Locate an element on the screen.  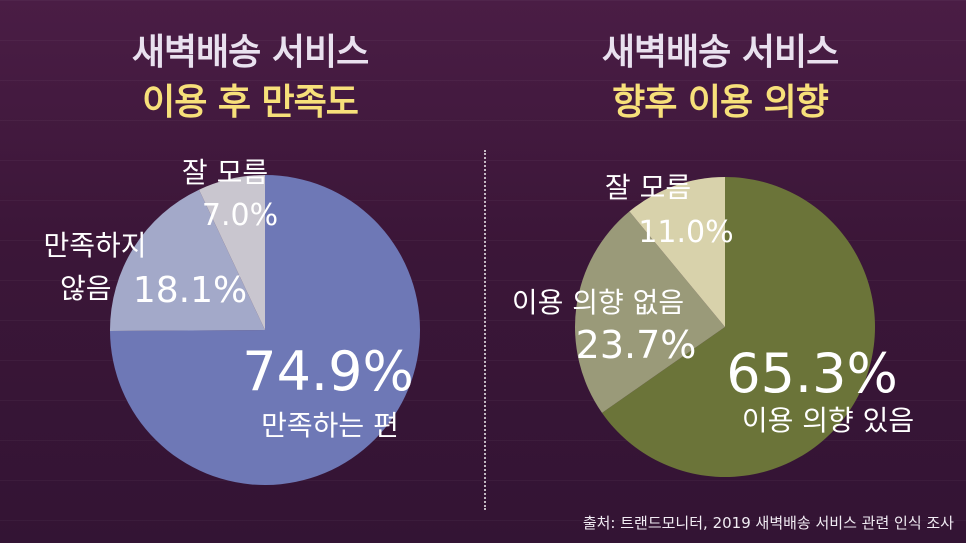
source-note: 출처: 트랜드모니터, 2019 새벽배송 서비스 관련 인식 조사 is located at coordinates (768, 523).